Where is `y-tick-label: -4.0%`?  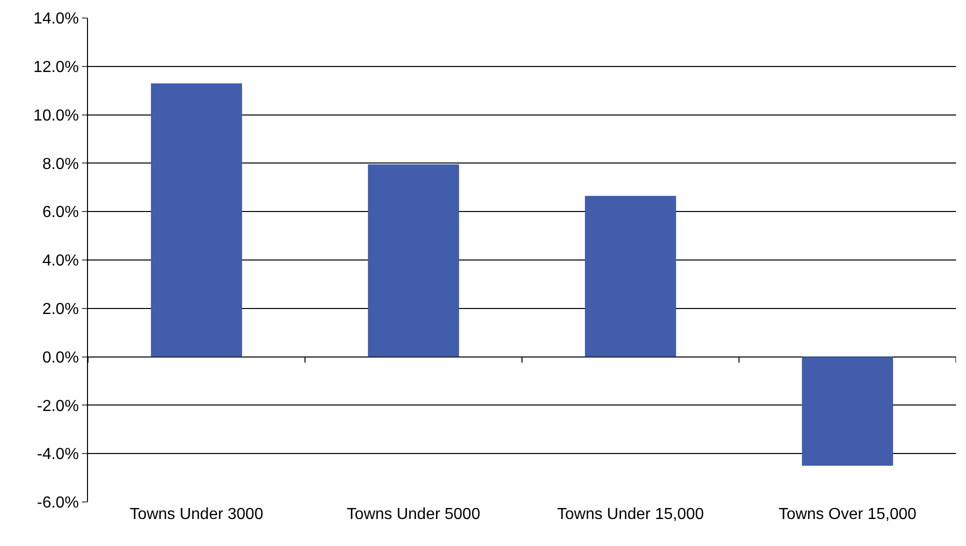
y-tick-label: -4.0% is located at coordinates (58, 455).